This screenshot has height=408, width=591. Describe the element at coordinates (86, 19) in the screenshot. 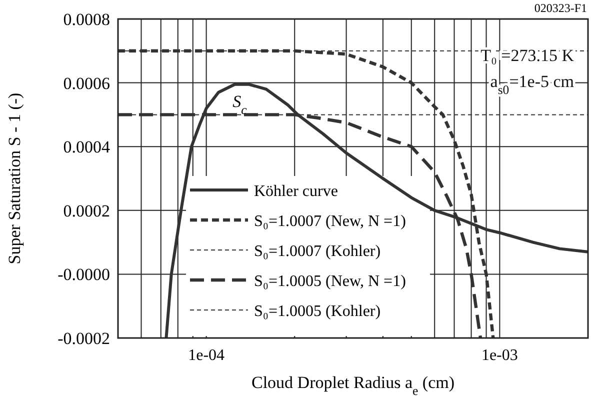

I see `y-tick-label: 0.0008` at that location.